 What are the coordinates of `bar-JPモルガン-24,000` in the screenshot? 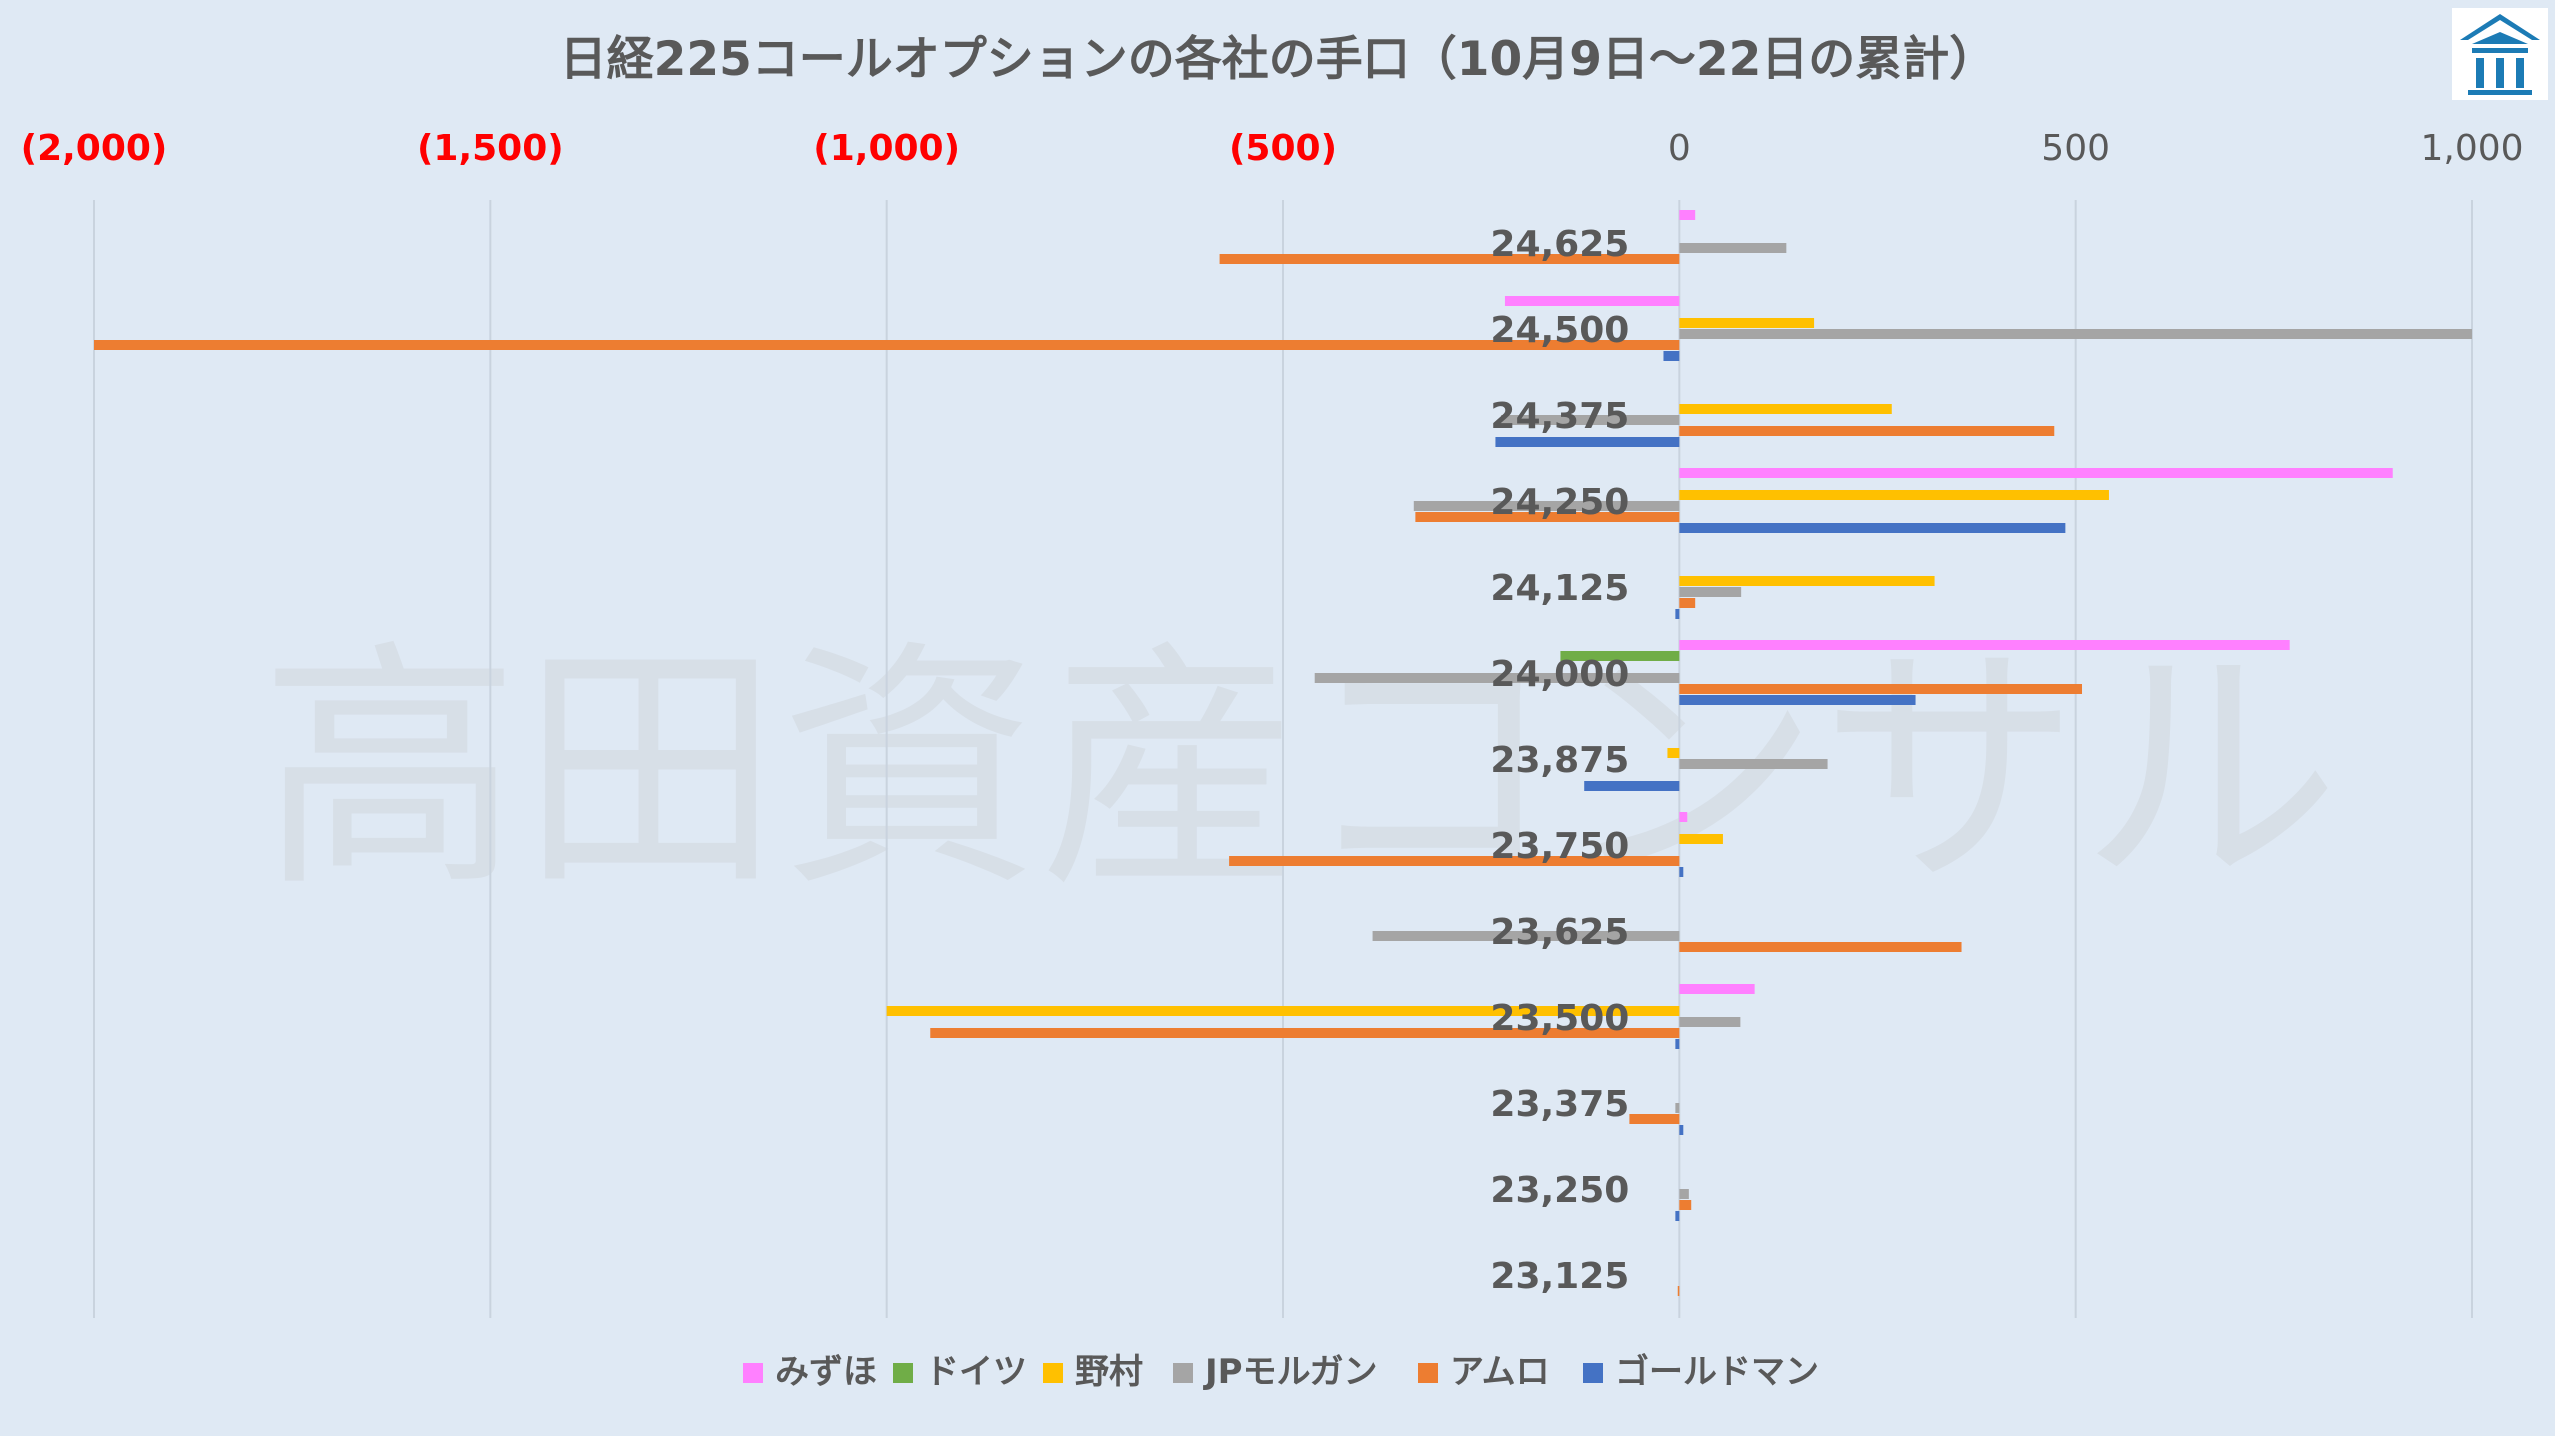 It's located at (1497, 678).